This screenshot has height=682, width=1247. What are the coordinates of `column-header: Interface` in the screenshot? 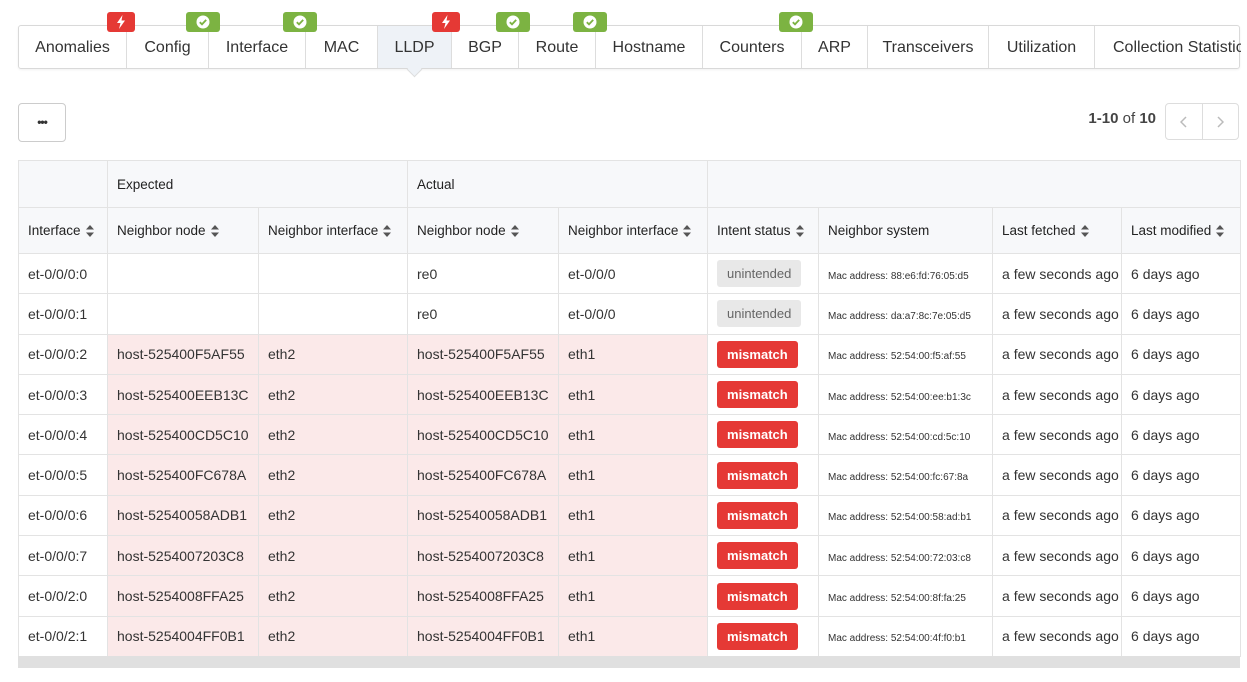 It's located at (63, 231).